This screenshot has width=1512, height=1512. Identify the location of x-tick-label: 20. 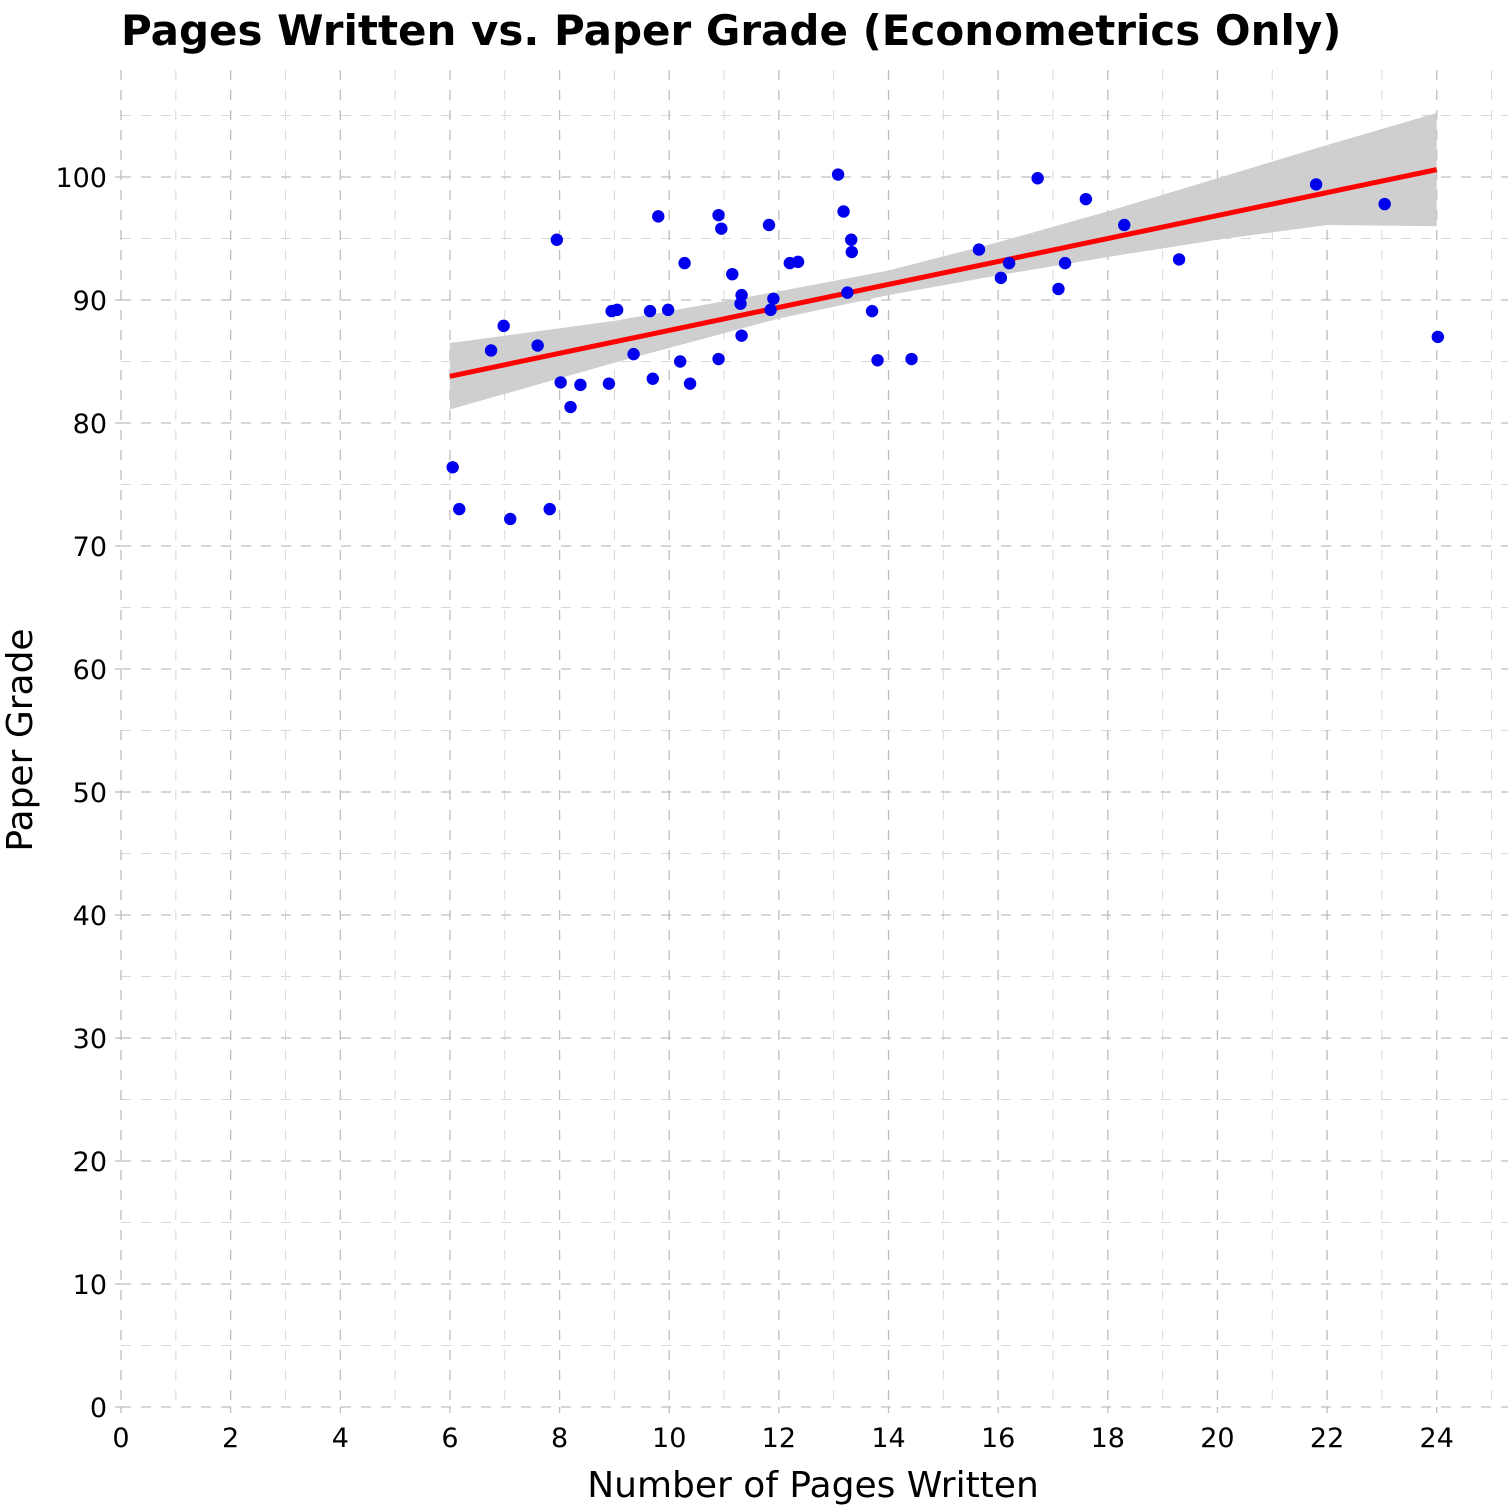
(1217, 1438).